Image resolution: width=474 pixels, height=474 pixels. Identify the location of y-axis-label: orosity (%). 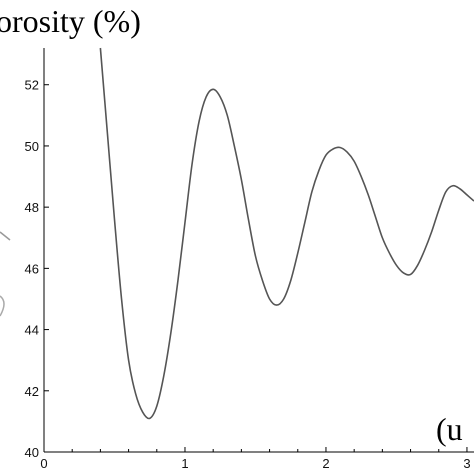
(70, 21).